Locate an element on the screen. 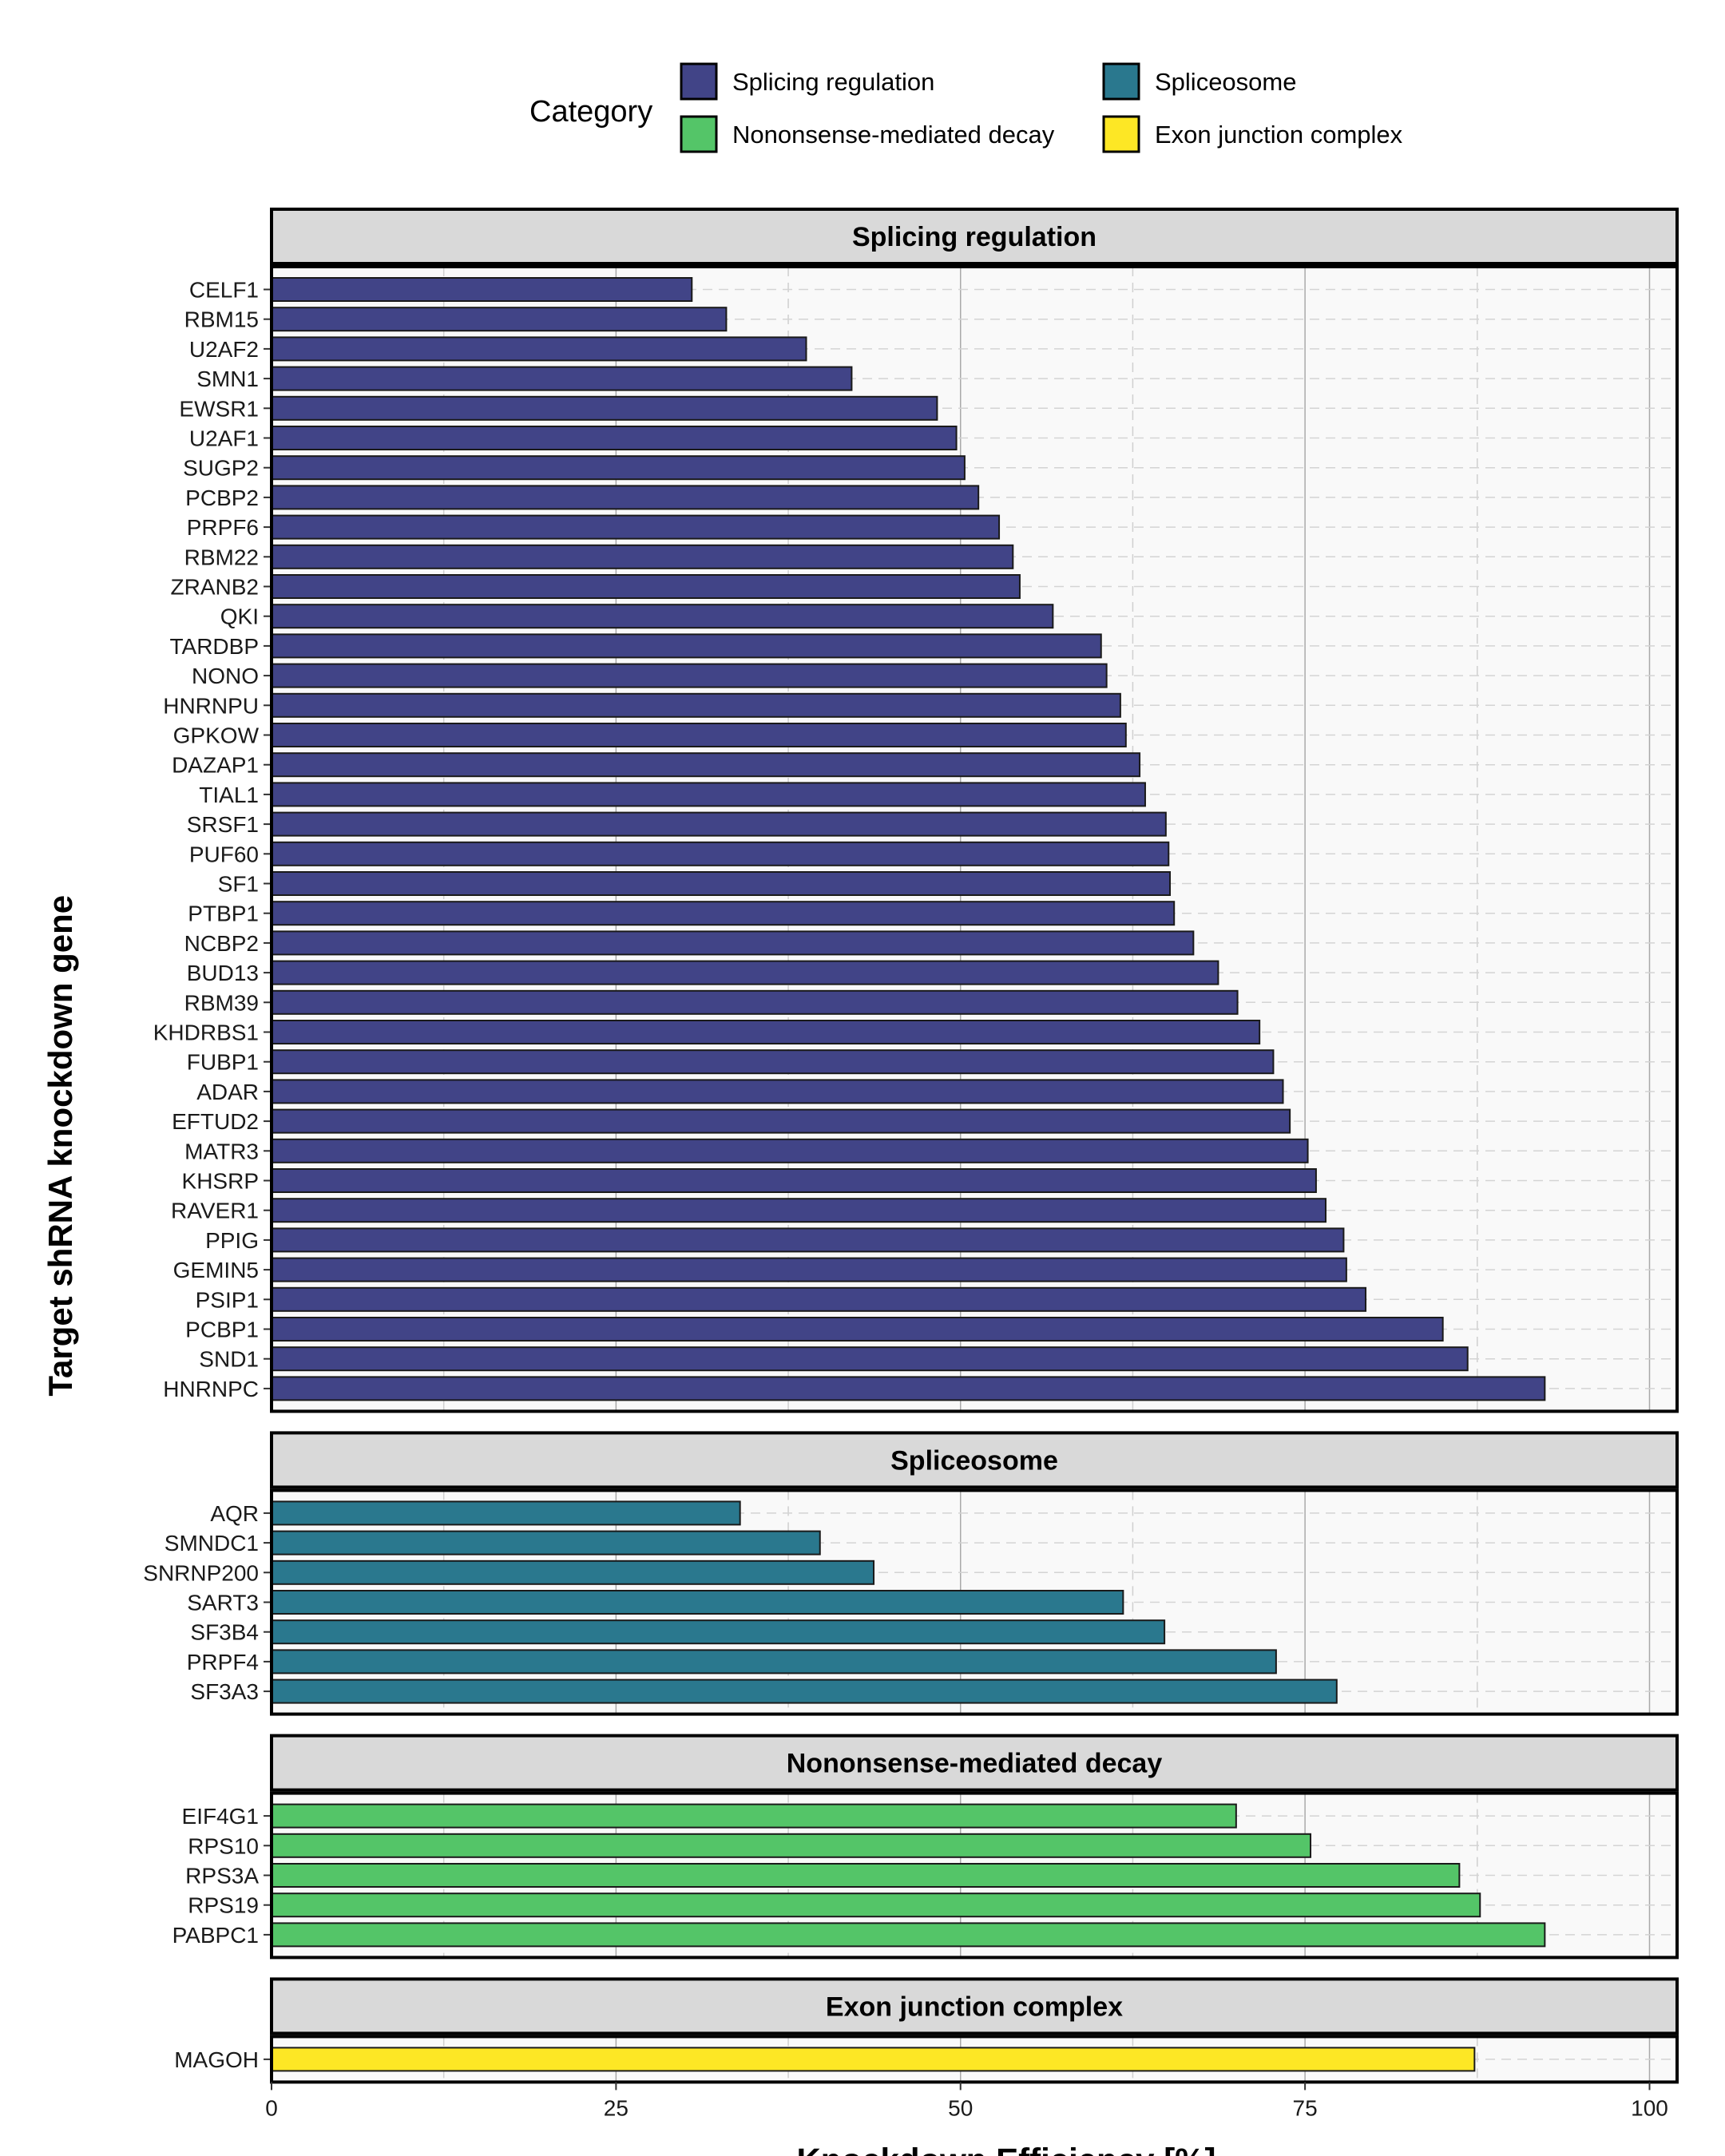 This screenshot has width=1725, height=2156. panel-border is located at coordinates (974, 2059).